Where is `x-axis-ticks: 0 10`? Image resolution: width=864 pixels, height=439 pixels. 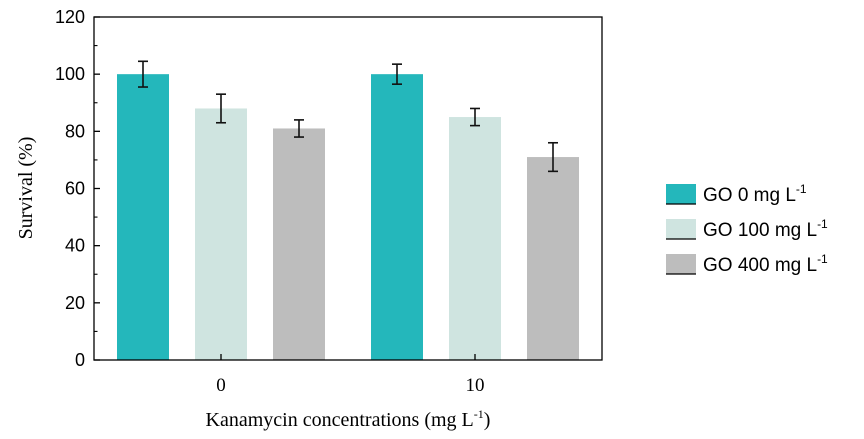 x-axis-ticks: 0 10 is located at coordinates (350, 375).